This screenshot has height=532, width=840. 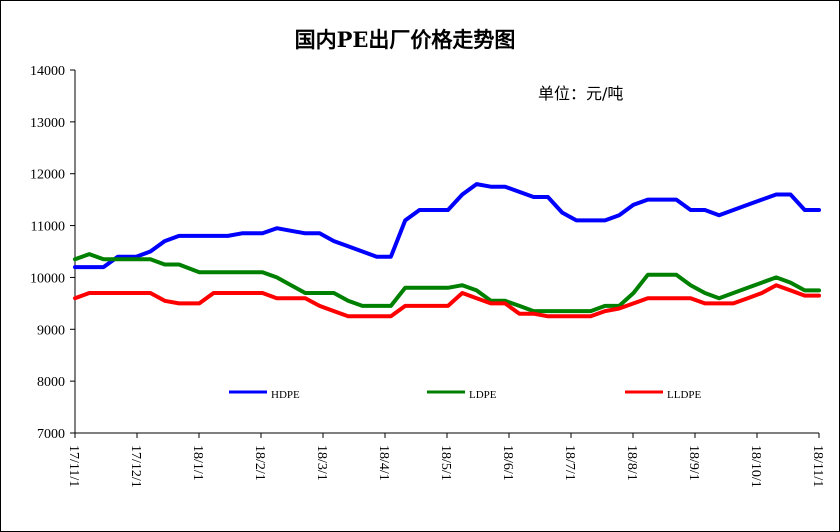 I want to click on legend: HDPE LDPE LLDPE, so click(x=465, y=395).